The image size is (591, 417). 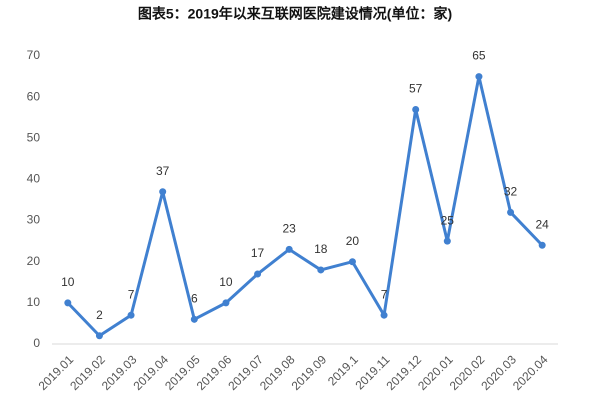 I want to click on data-label: 65, so click(x=479, y=56).